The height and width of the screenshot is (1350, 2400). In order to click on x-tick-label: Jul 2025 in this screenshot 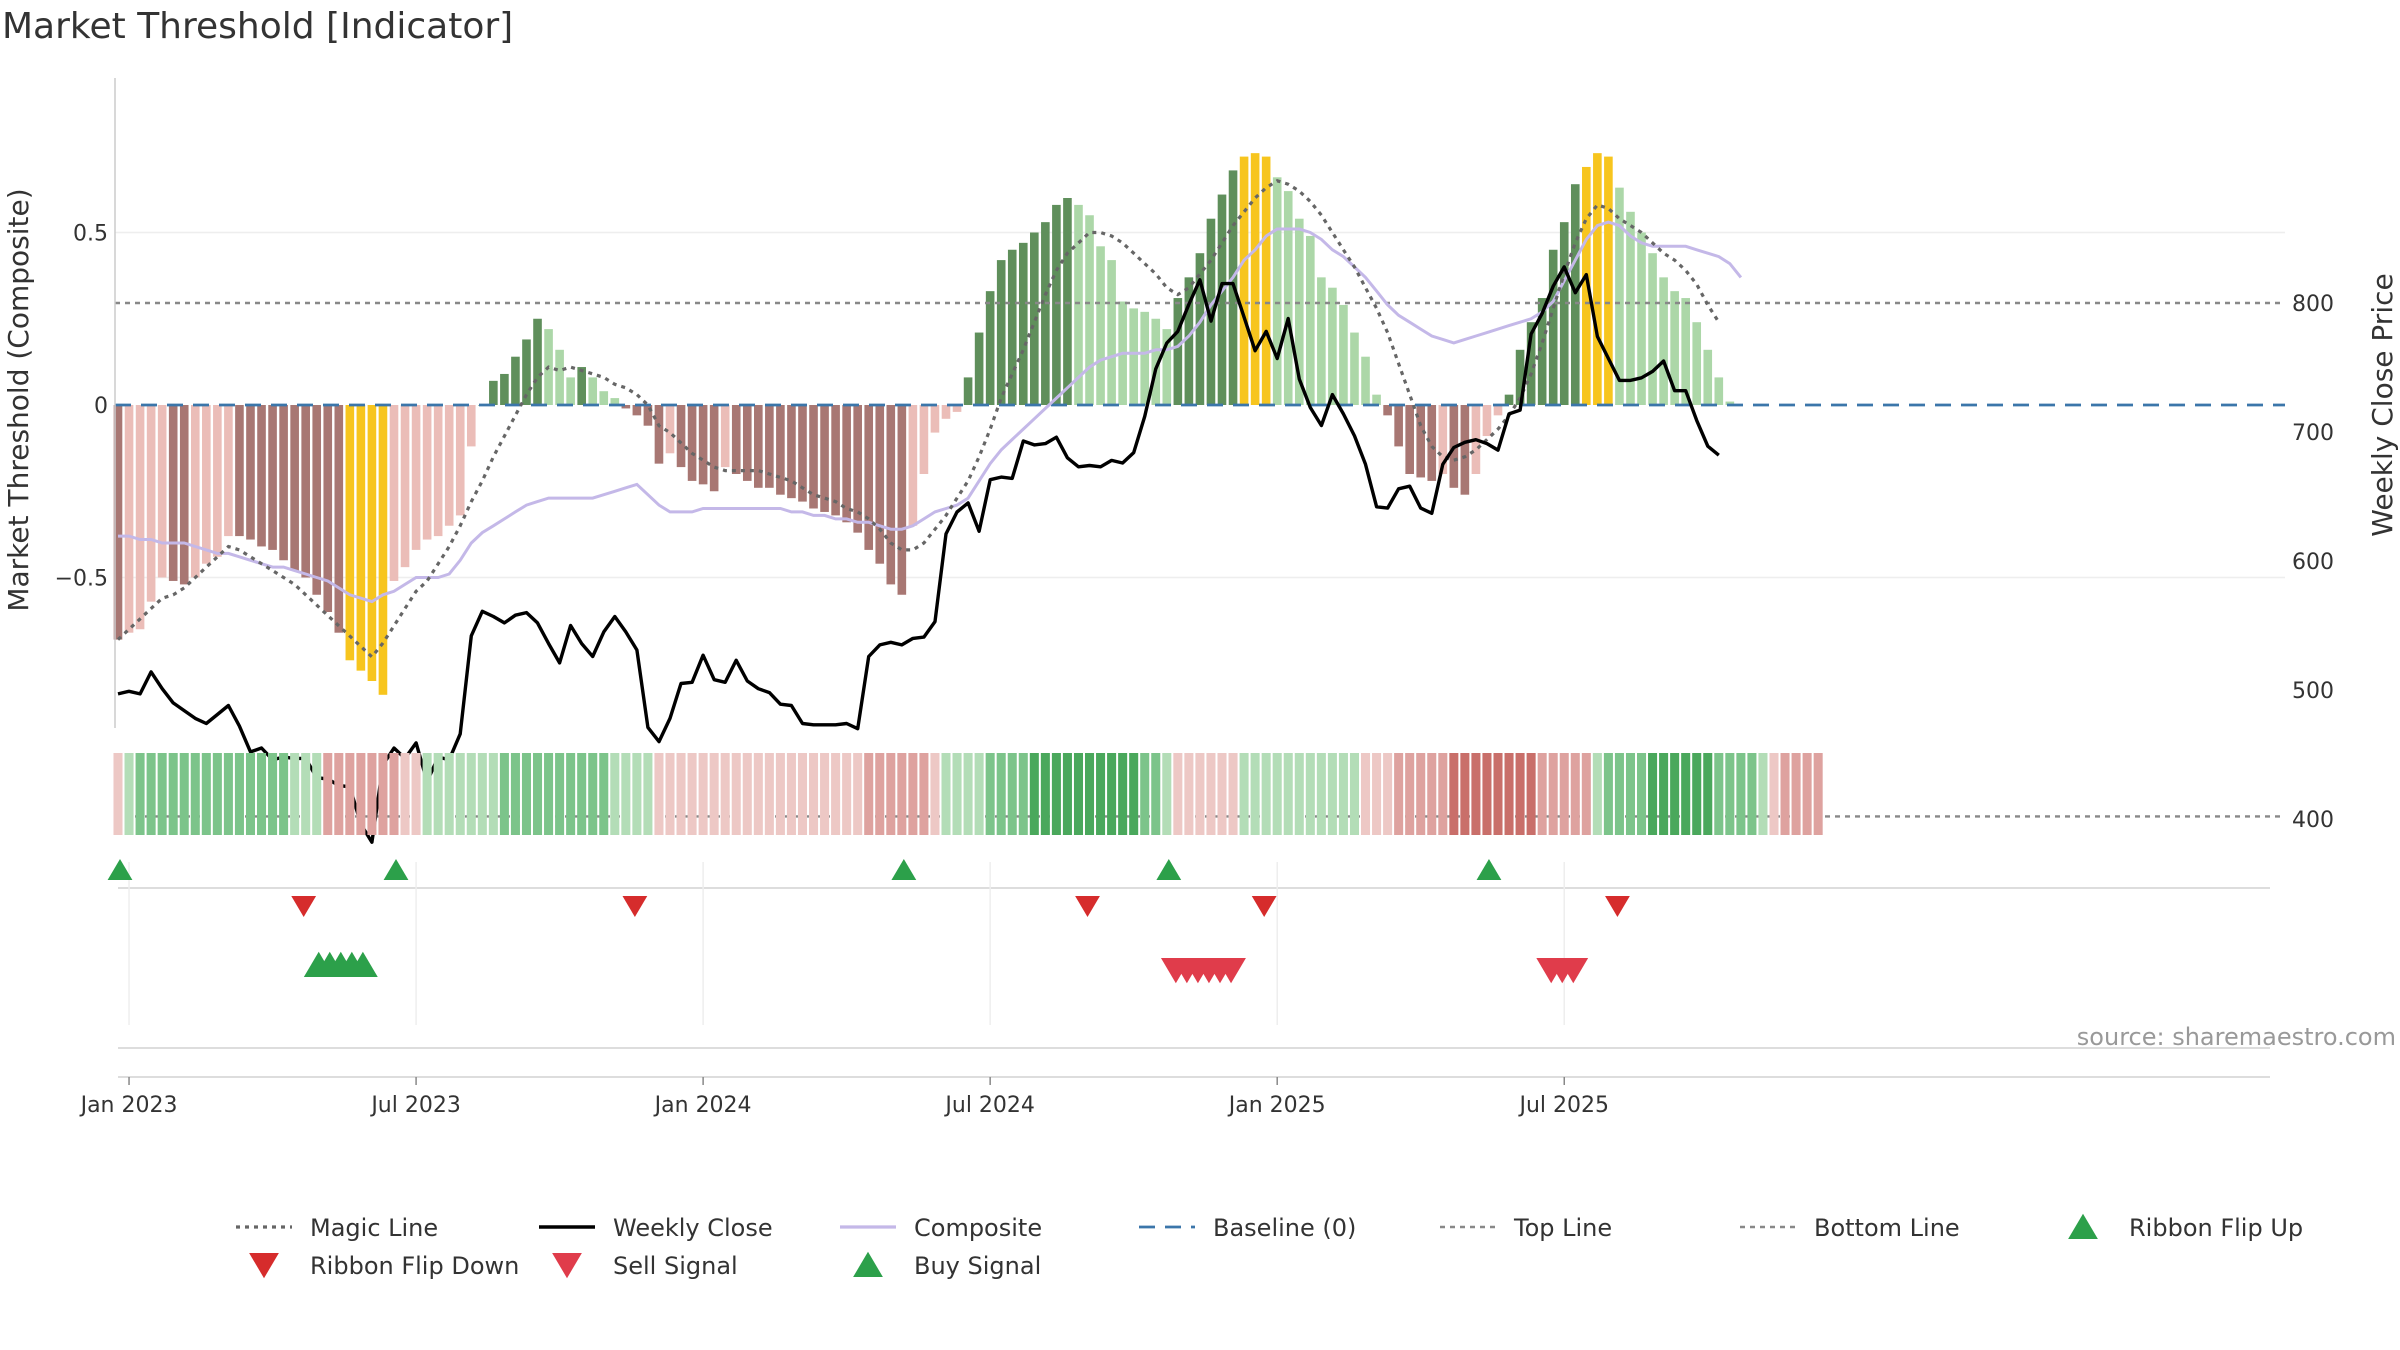, I will do `click(1563, 1105)`.